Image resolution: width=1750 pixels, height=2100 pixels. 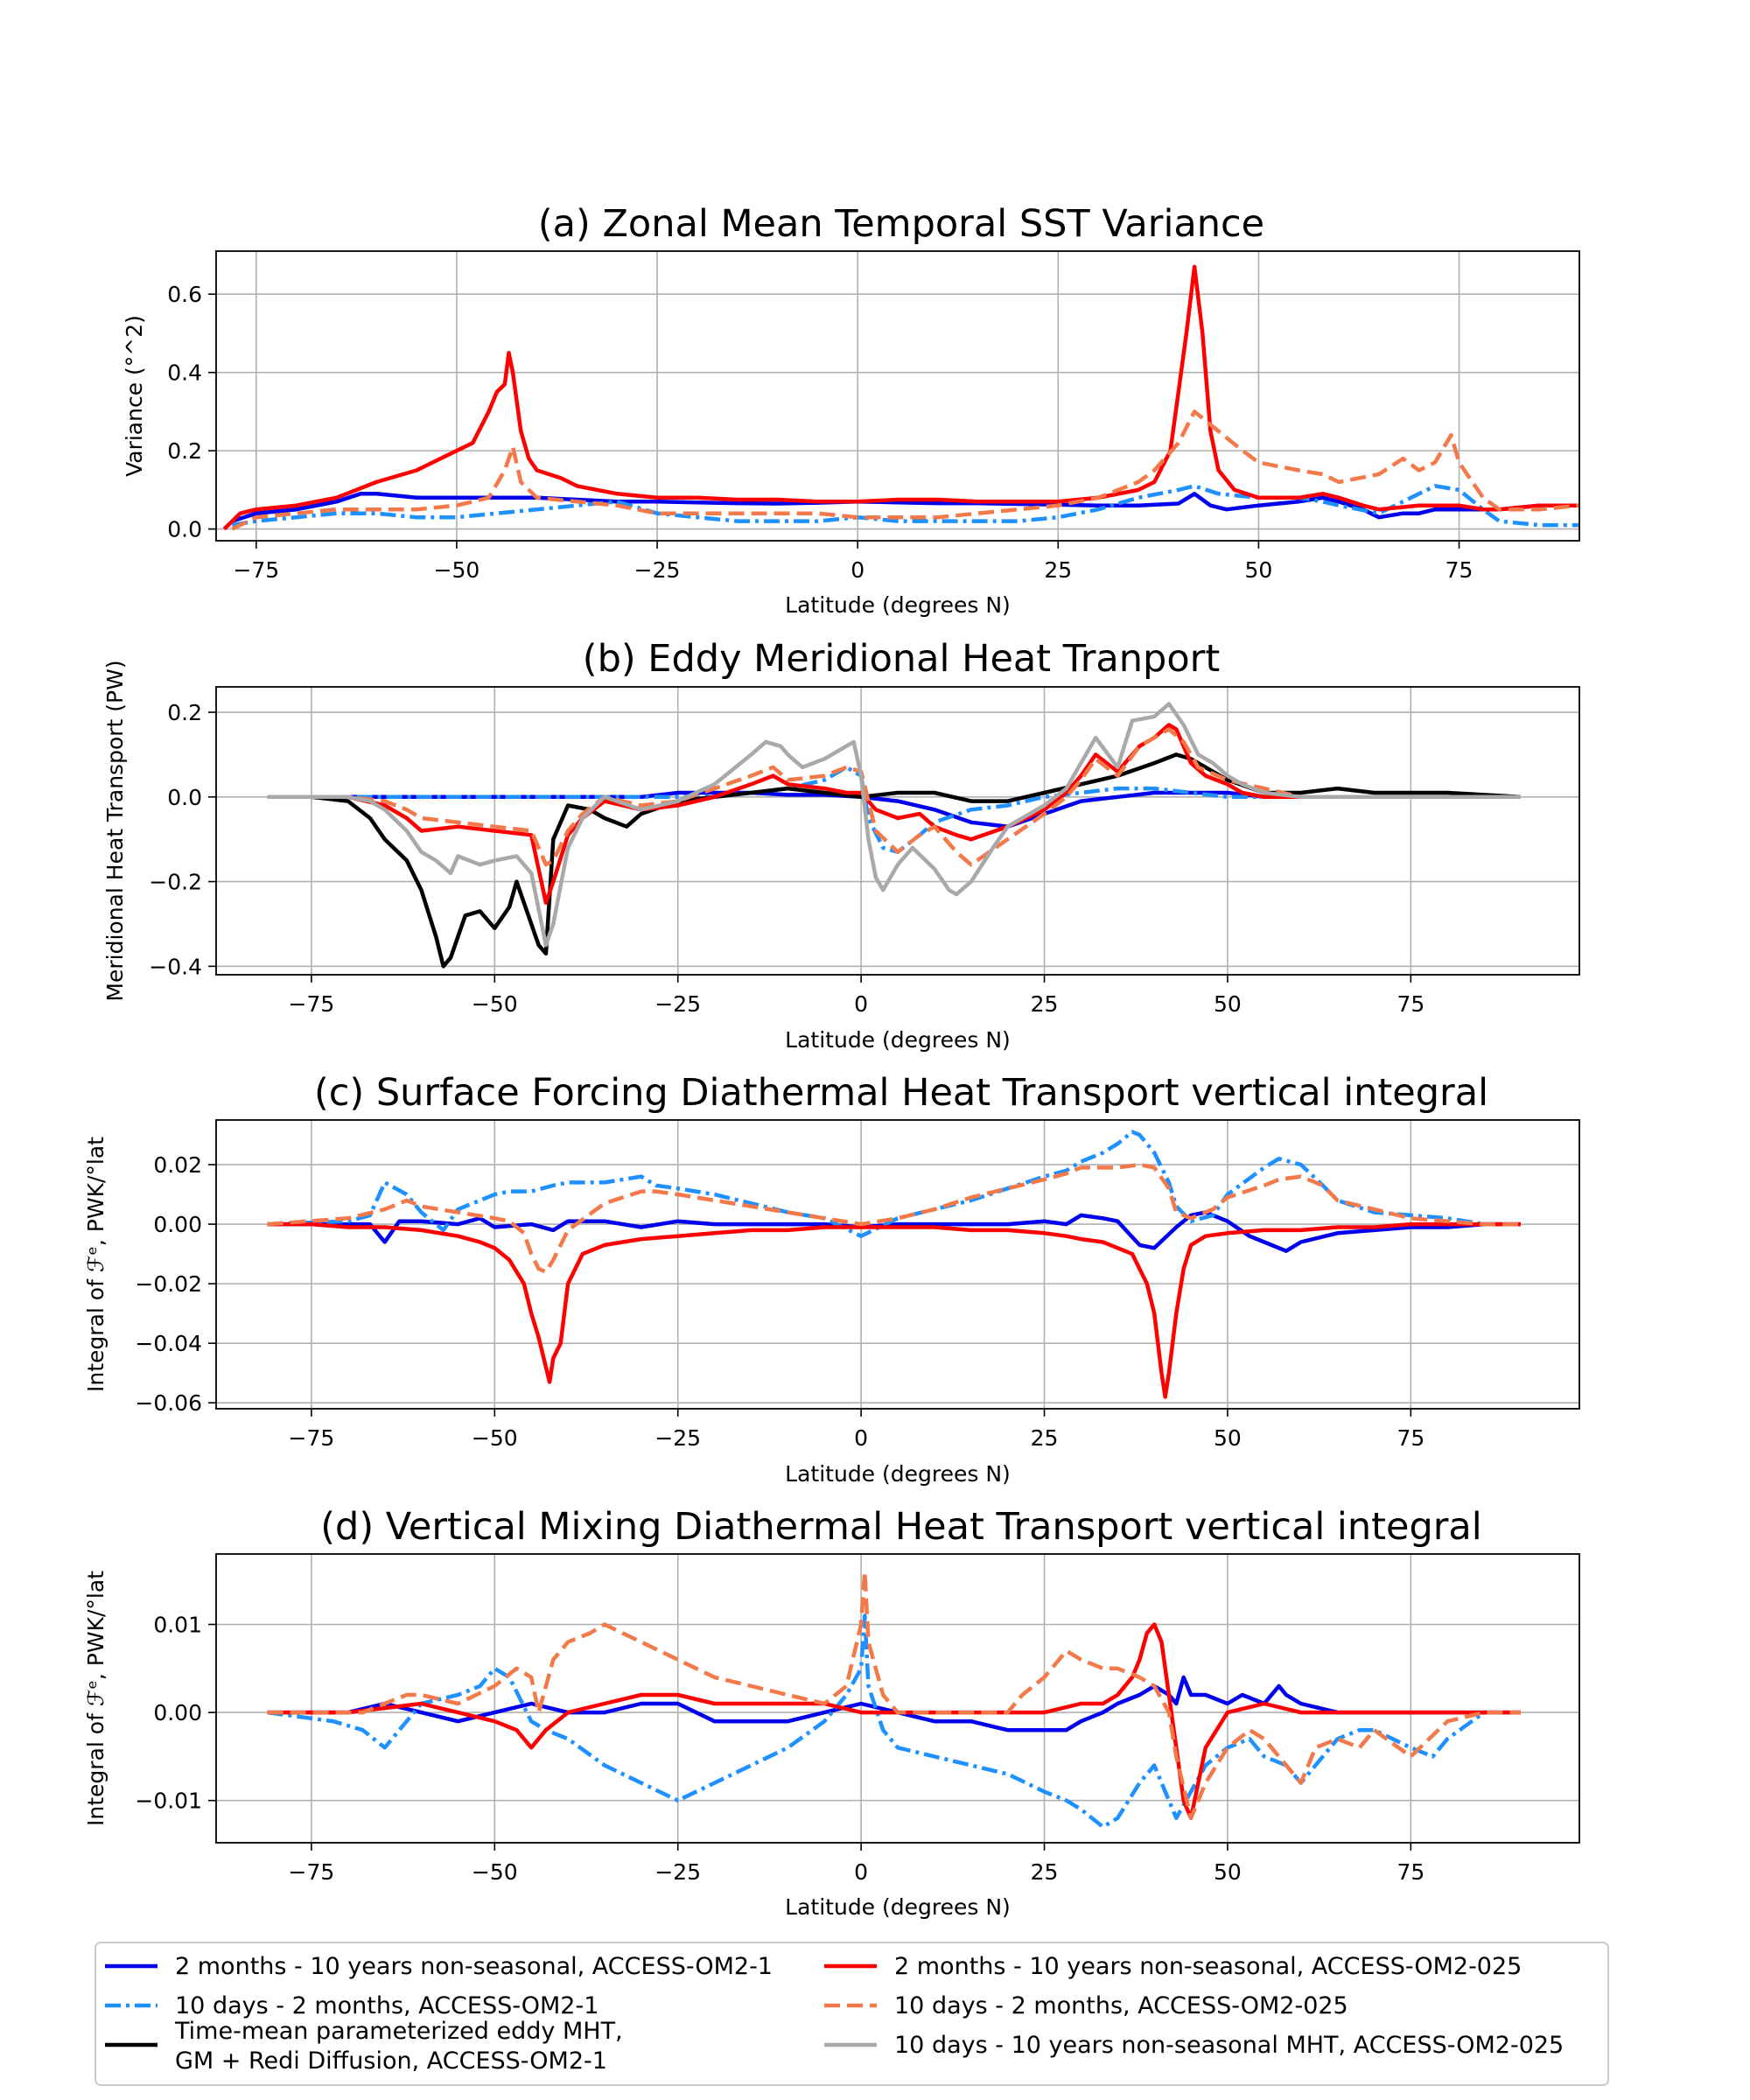 What do you see at coordinates (901, 224) in the screenshot?
I see `panel-title: (a) Zonal Mean Temporal SST Variance` at bounding box center [901, 224].